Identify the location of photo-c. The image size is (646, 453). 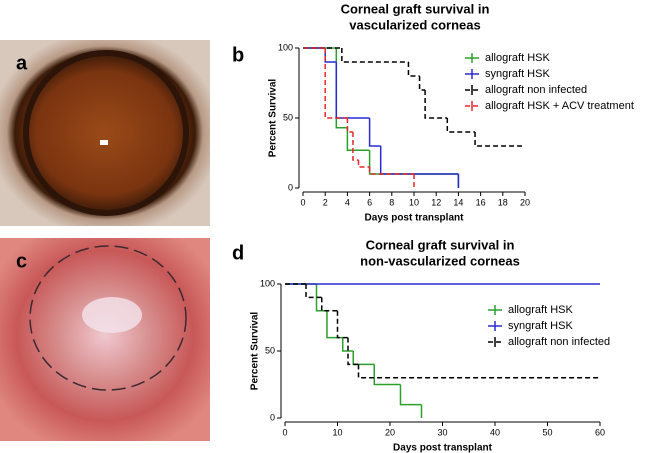
(105, 339).